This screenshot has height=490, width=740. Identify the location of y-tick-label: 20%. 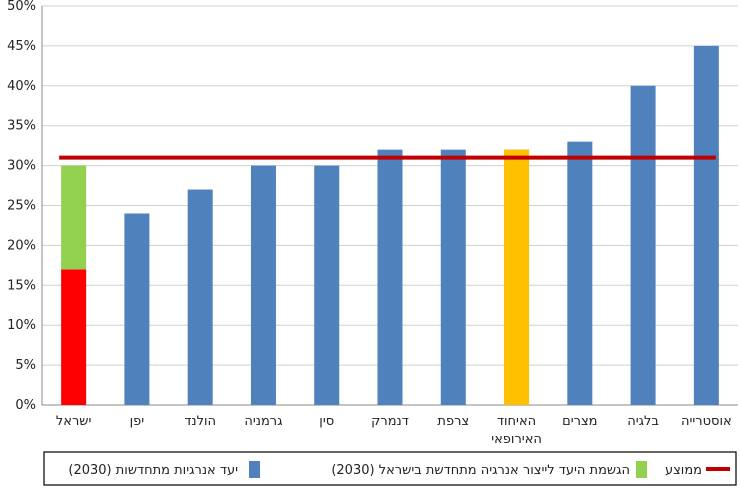
(21, 245).